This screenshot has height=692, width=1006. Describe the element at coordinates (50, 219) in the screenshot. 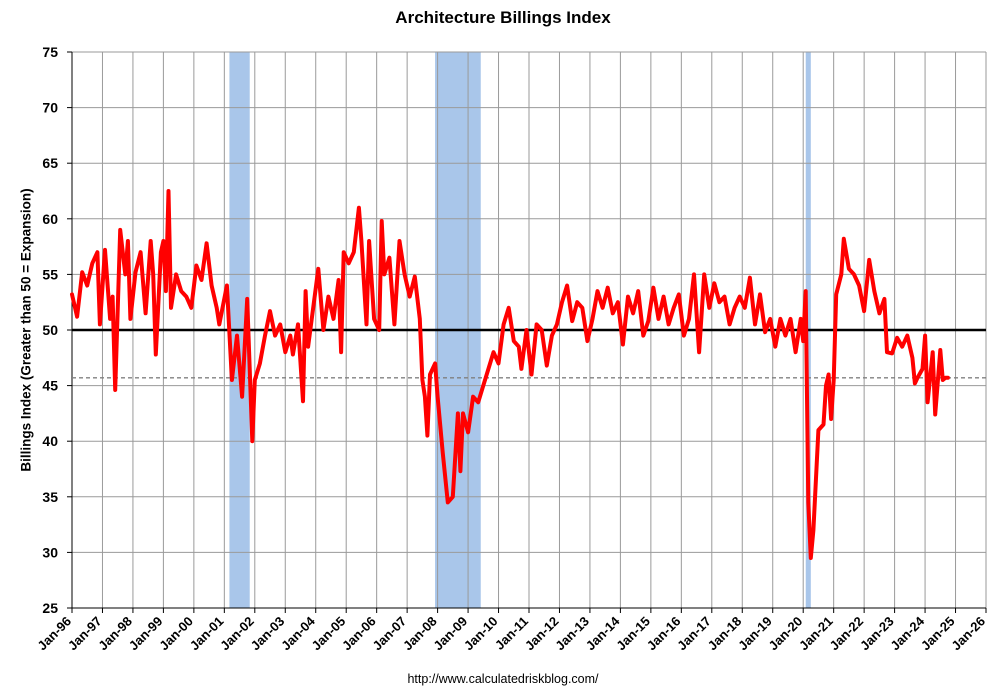

I see `y-tick-label: 60` at that location.